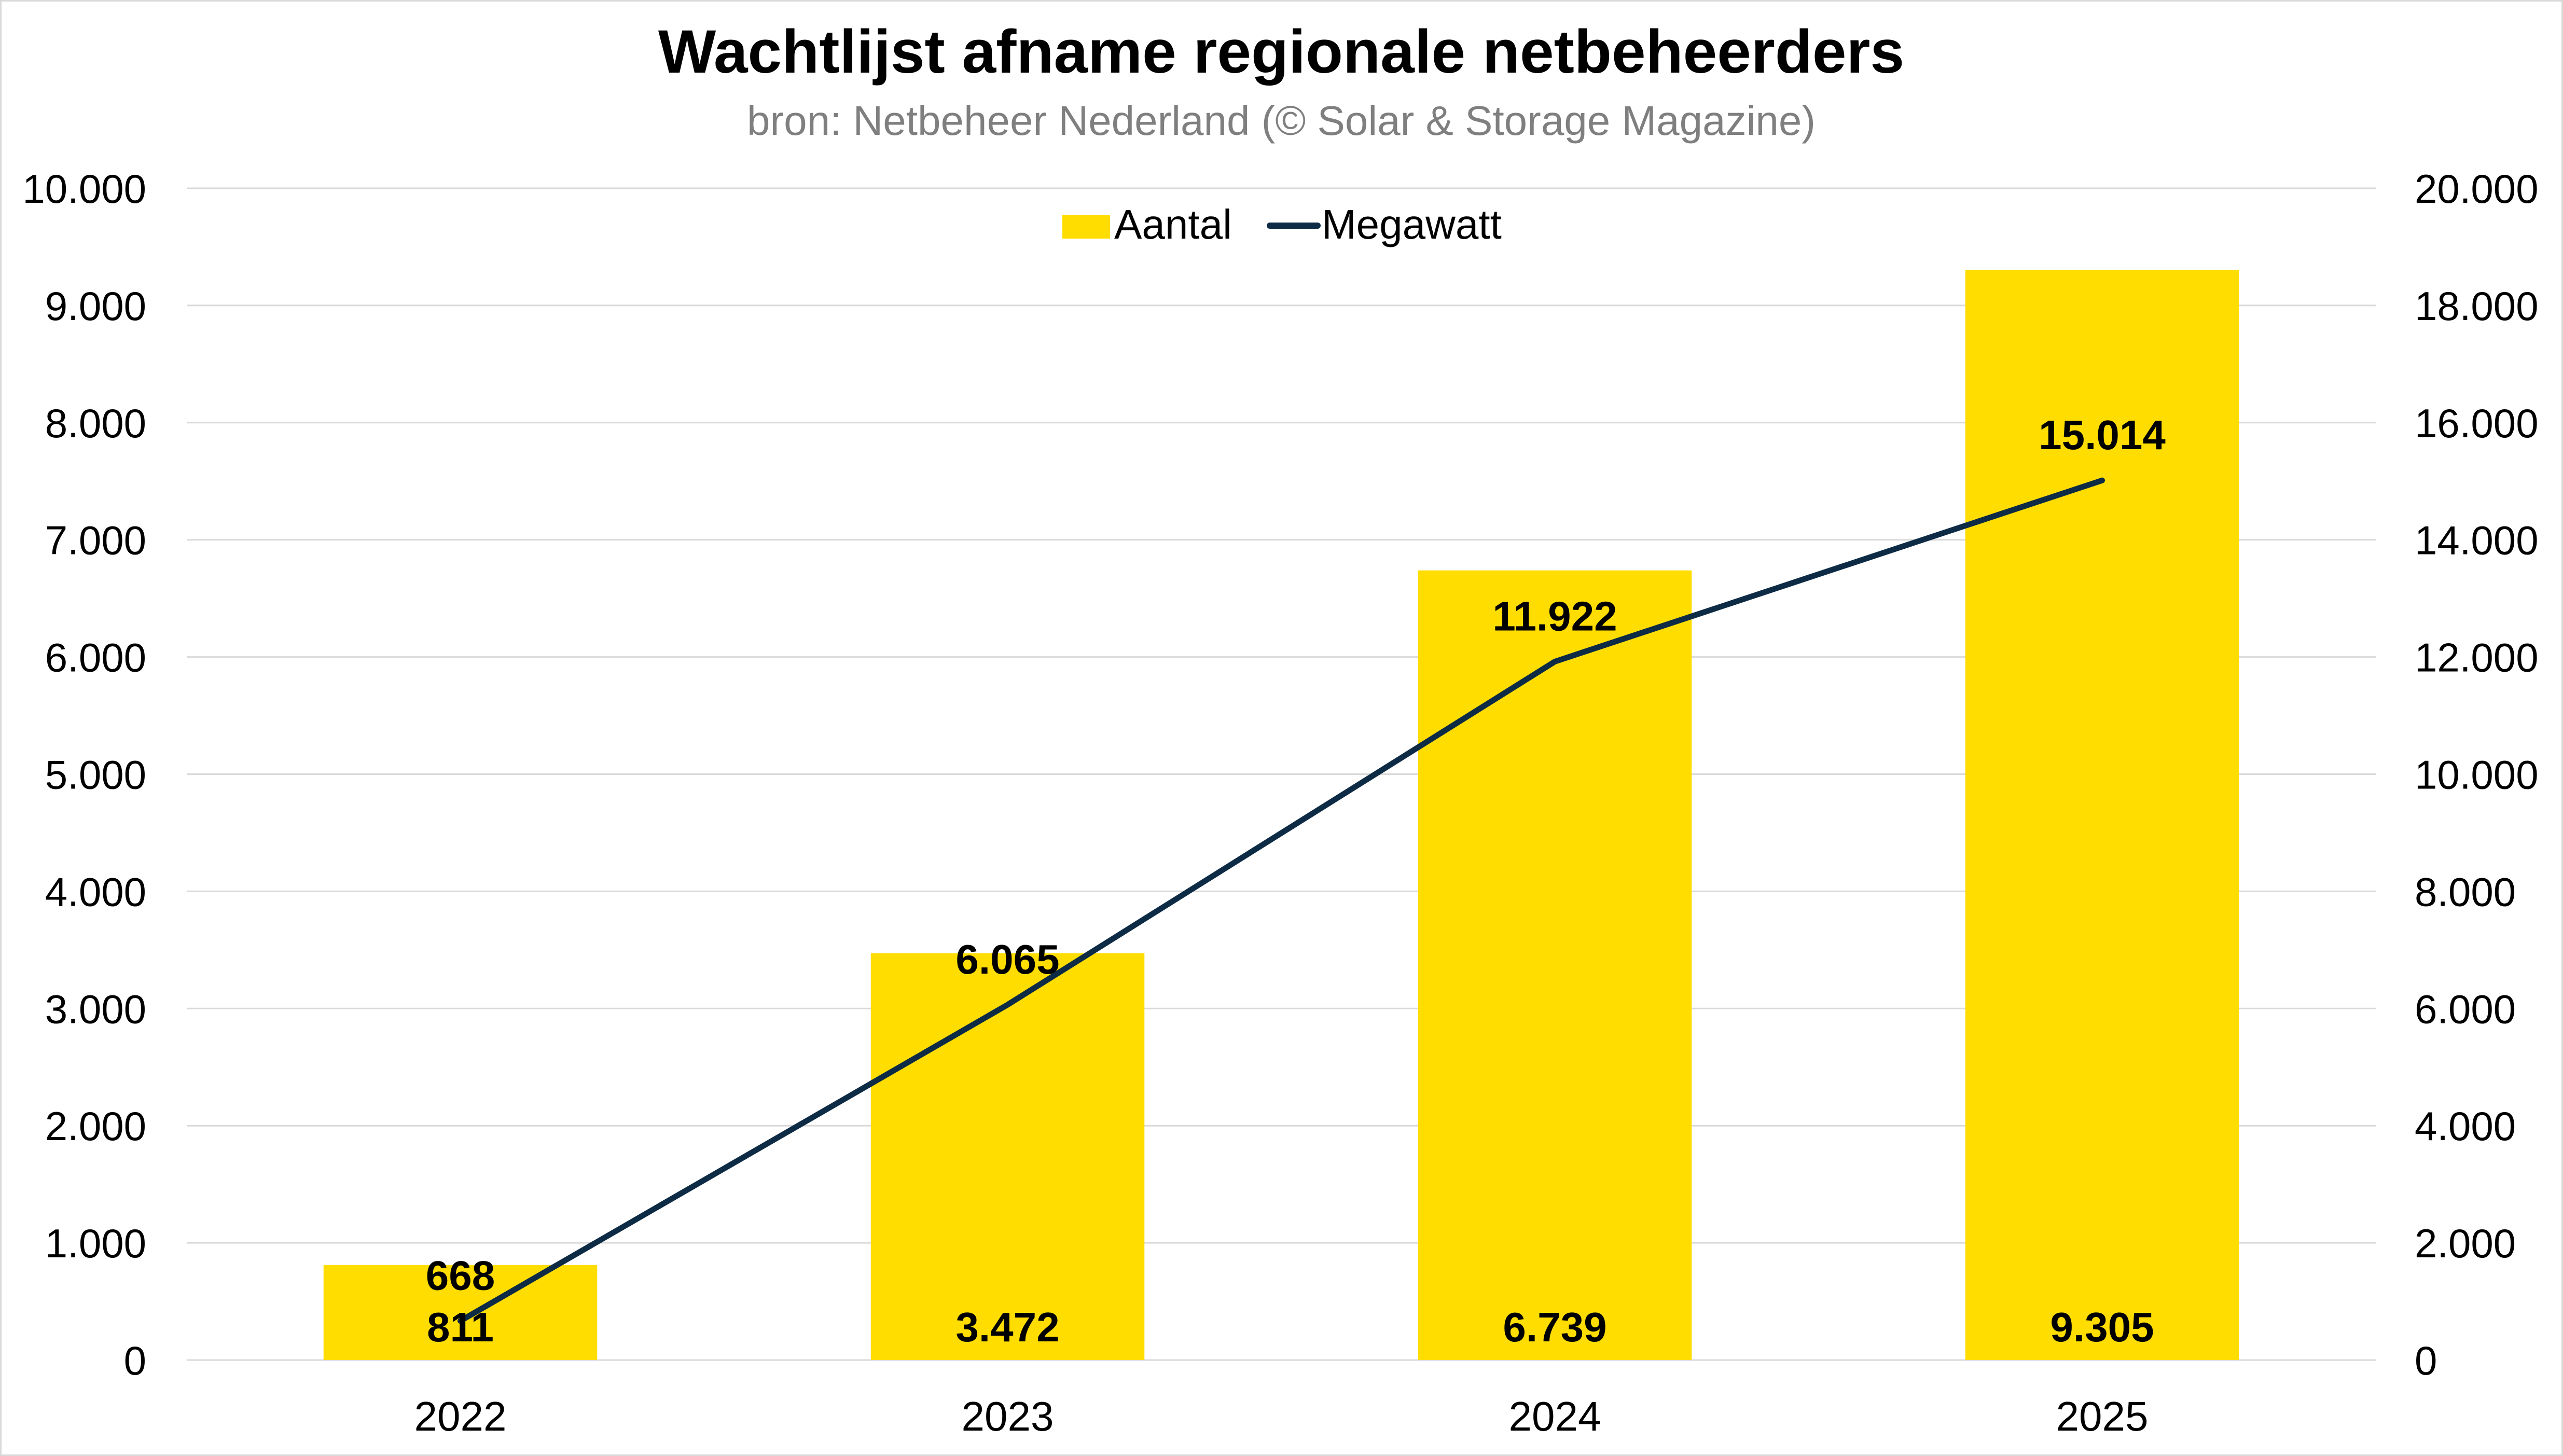  Describe the element at coordinates (2465, 892) in the screenshot. I see `right-axis-tick-label: 8.000` at that location.